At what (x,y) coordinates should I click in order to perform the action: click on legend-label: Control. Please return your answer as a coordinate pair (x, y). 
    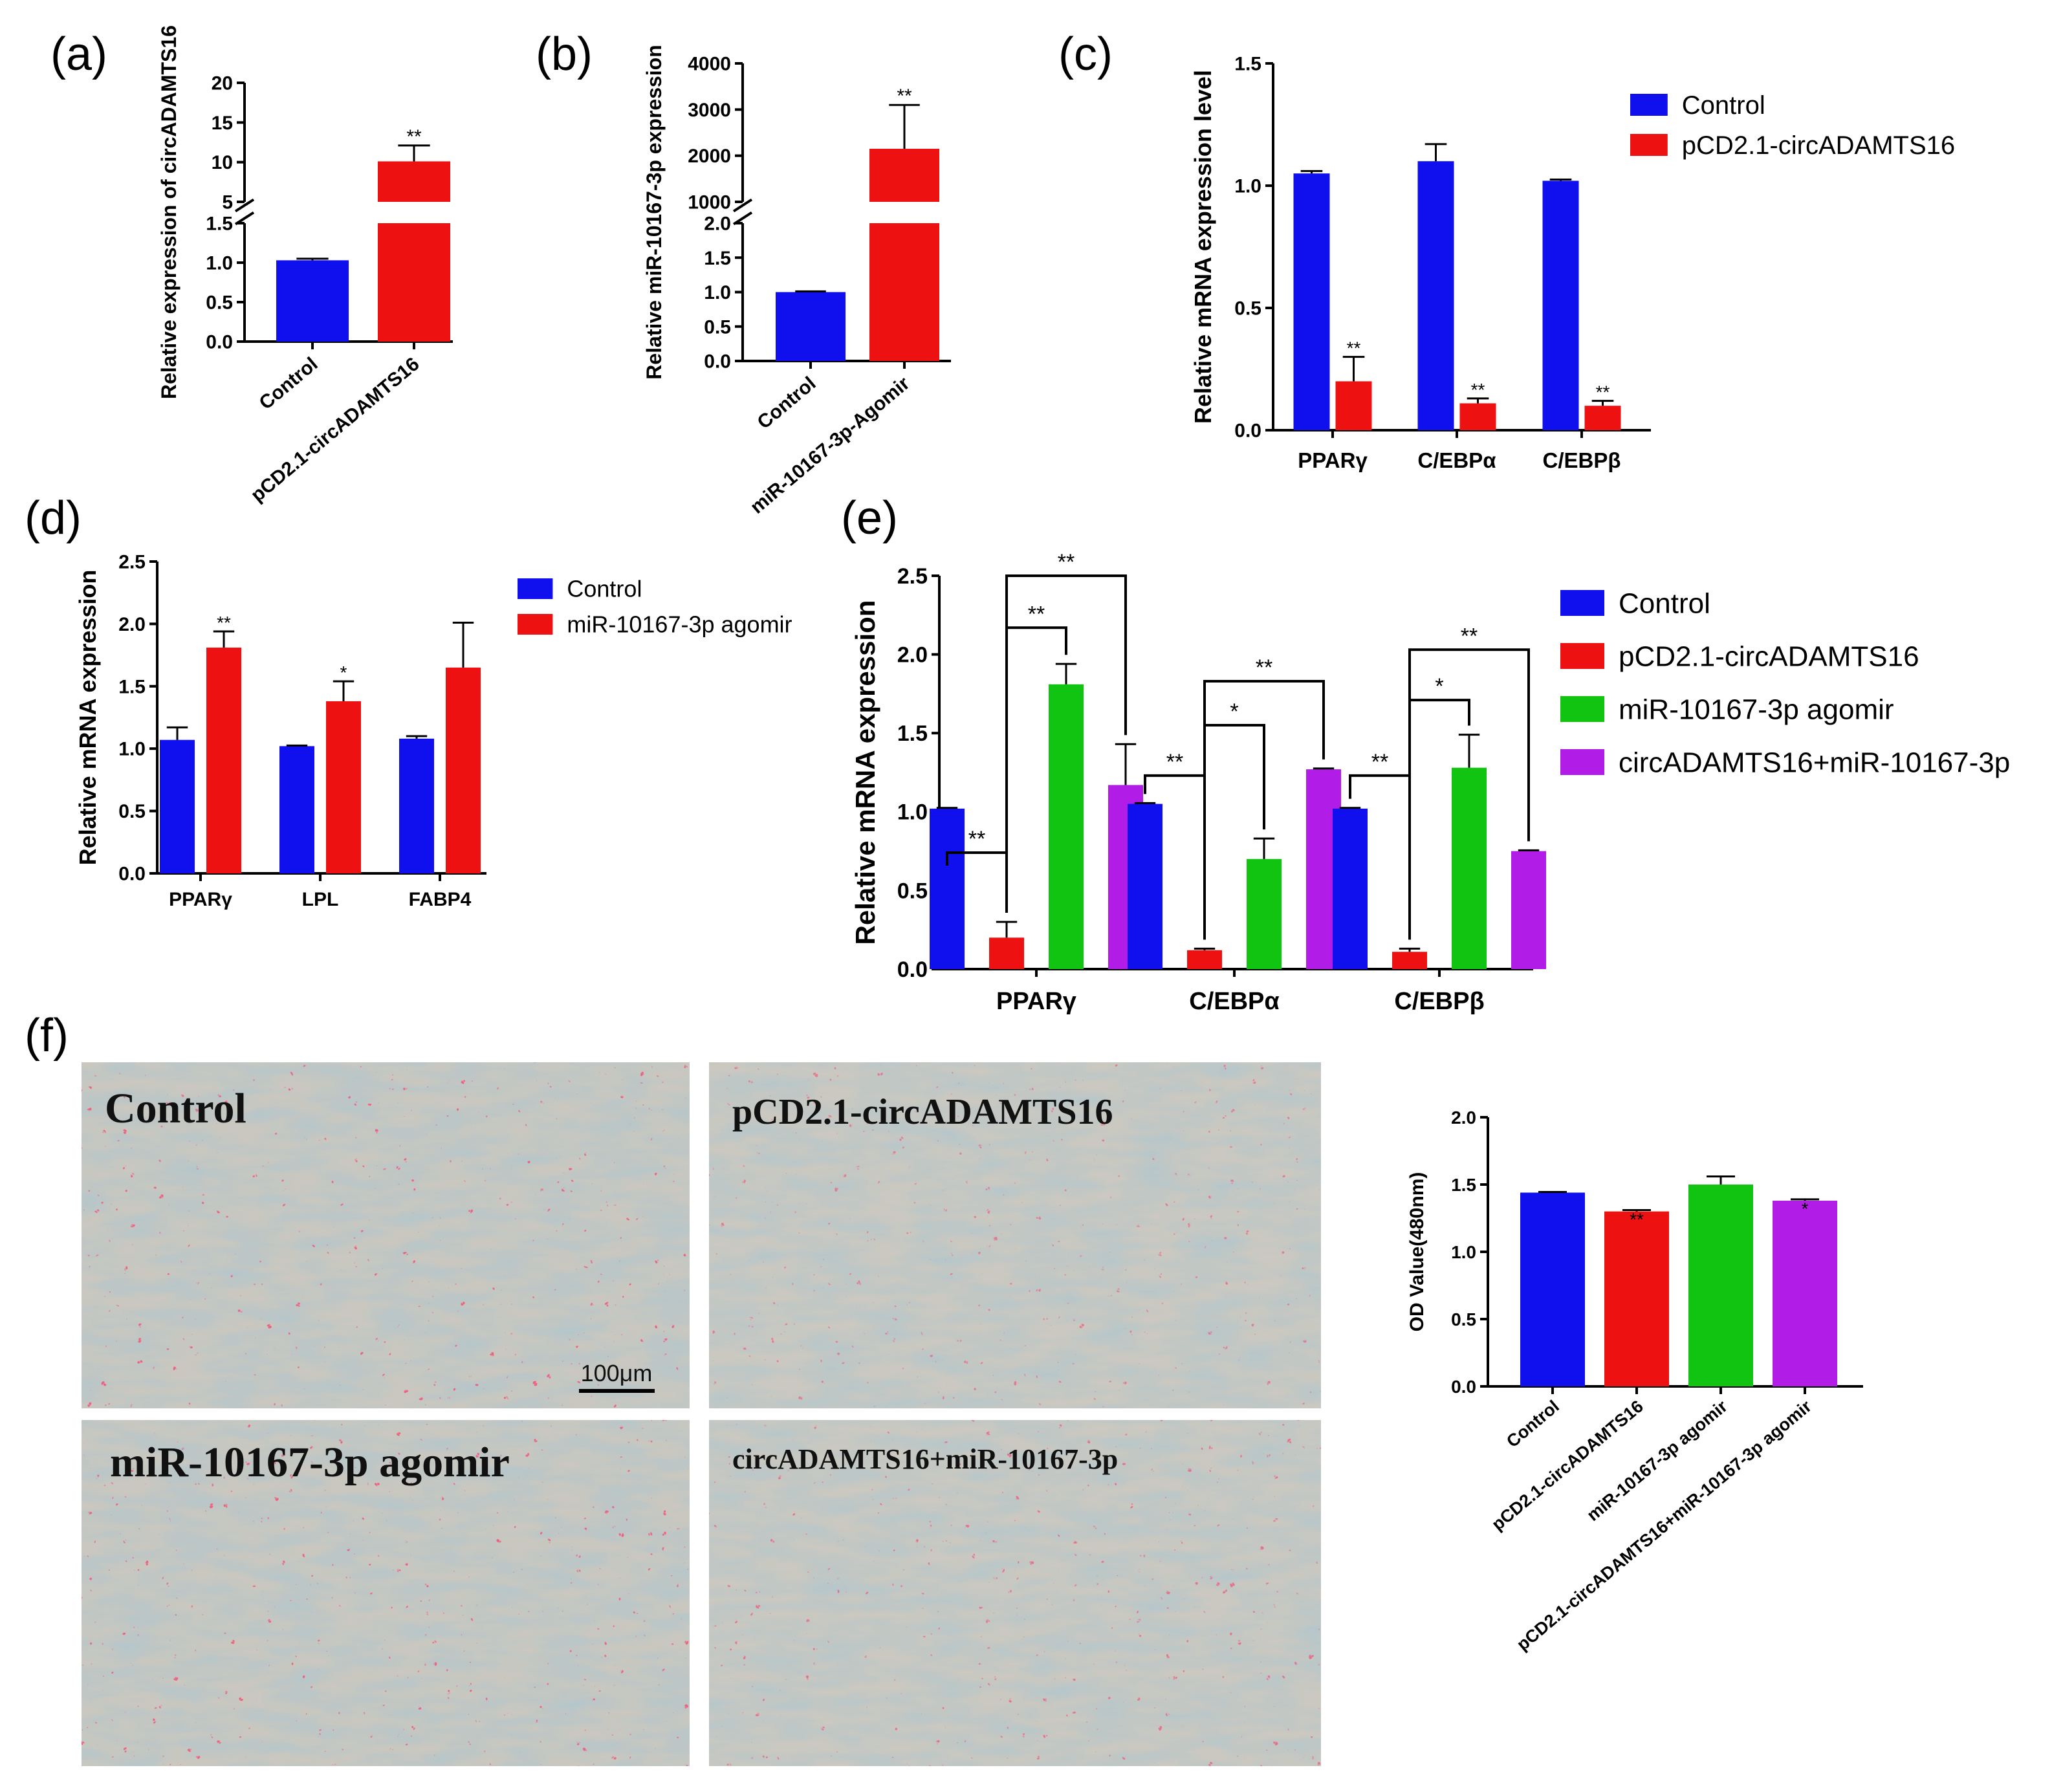
    Looking at the image, I should click on (1664, 603).